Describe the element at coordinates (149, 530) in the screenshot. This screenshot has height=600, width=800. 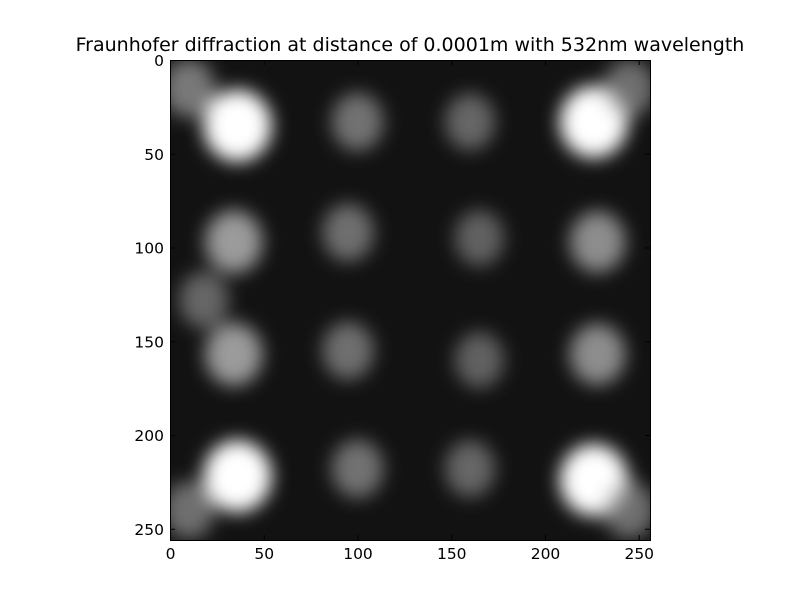
I see `y-tick-label: 250` at that location.